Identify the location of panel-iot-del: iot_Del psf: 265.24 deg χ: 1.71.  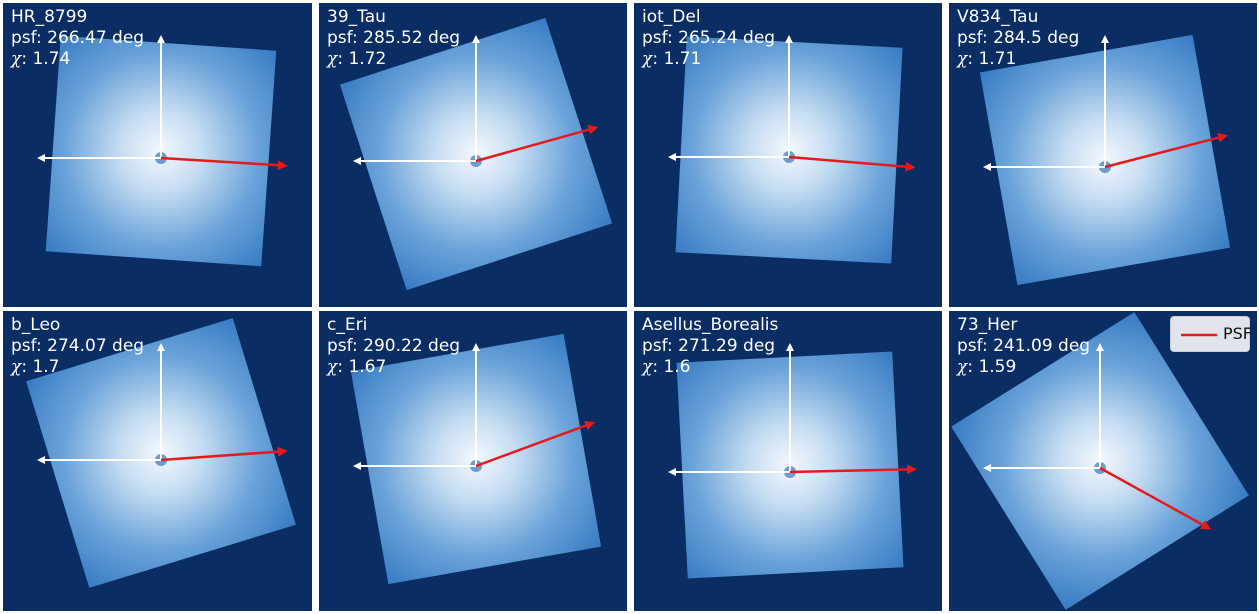
(788, 155).